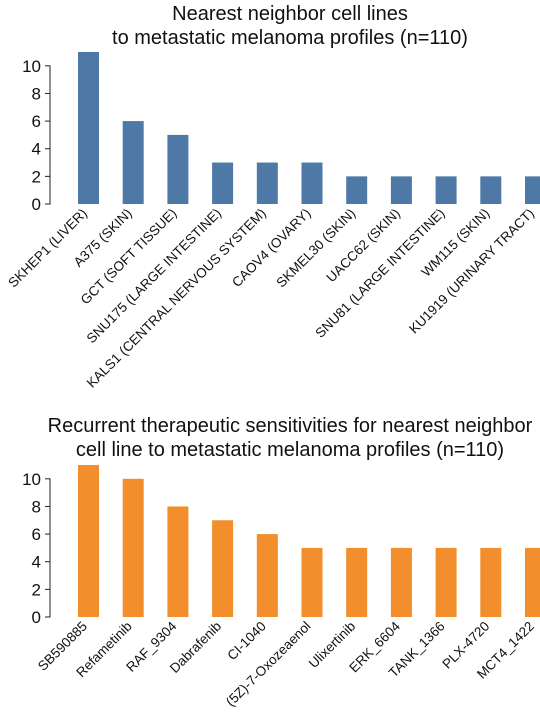 This screenshot has width=540, height=725. Describe the element at coordinates (36, 589) in the screenshot. I see `chart2-y-tick-label-2: 2` at that location.